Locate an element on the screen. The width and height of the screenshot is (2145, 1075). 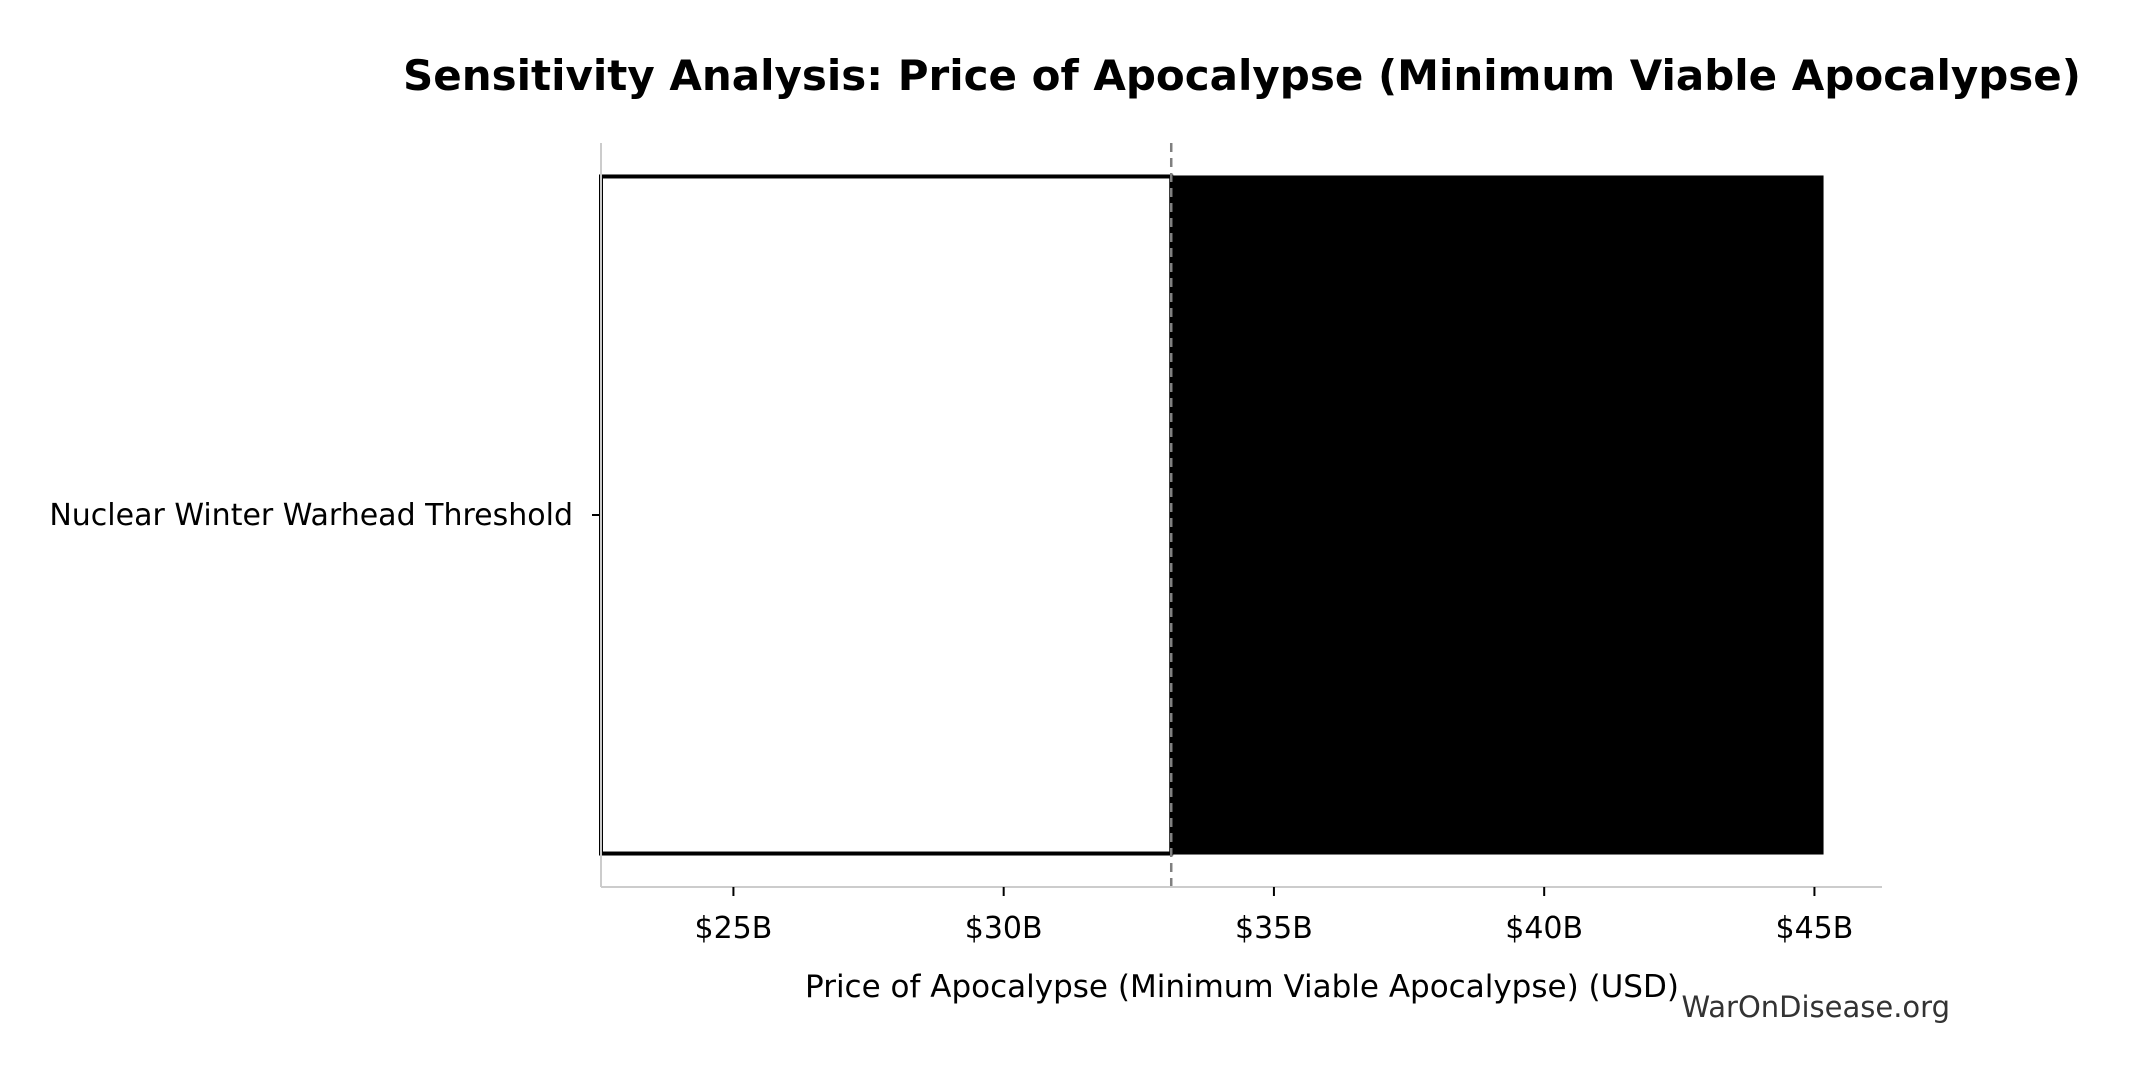
x-tick-label: $40B is located at coordinates (1544, 928).